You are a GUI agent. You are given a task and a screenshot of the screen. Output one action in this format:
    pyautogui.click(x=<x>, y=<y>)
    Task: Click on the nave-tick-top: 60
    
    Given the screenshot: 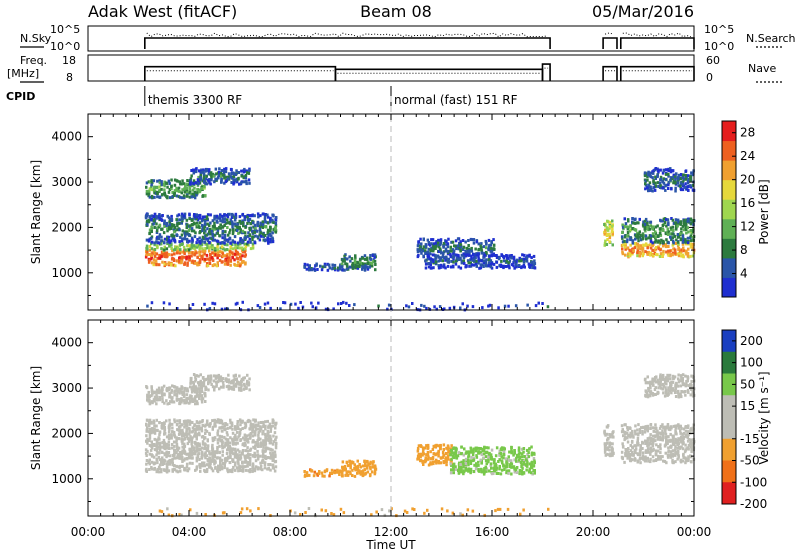 What is the action you would take?
    pyautogui.click(x=713, y=60)
    